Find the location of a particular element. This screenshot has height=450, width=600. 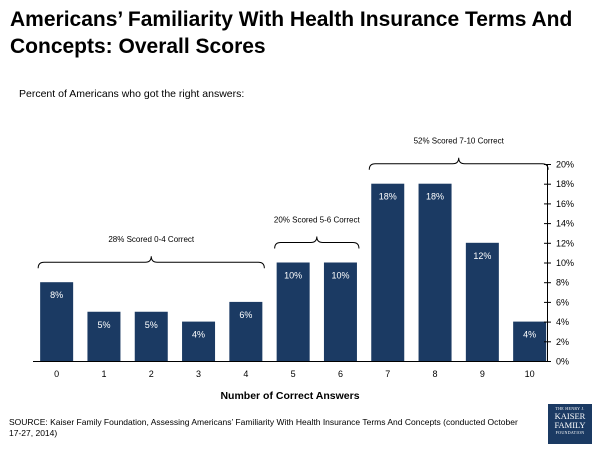

y-tick-label: 16% is located at coordinates (565, 204).